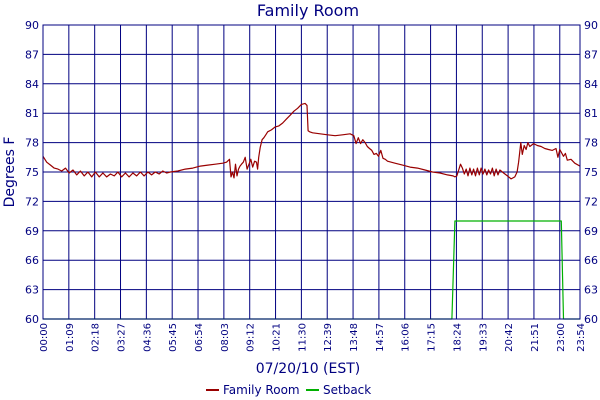 This screenshot has width=600, height=400. Describe the element at coordinates (406, 337) in the screenshot. I see `x-tick-label: 16:06` at that location.